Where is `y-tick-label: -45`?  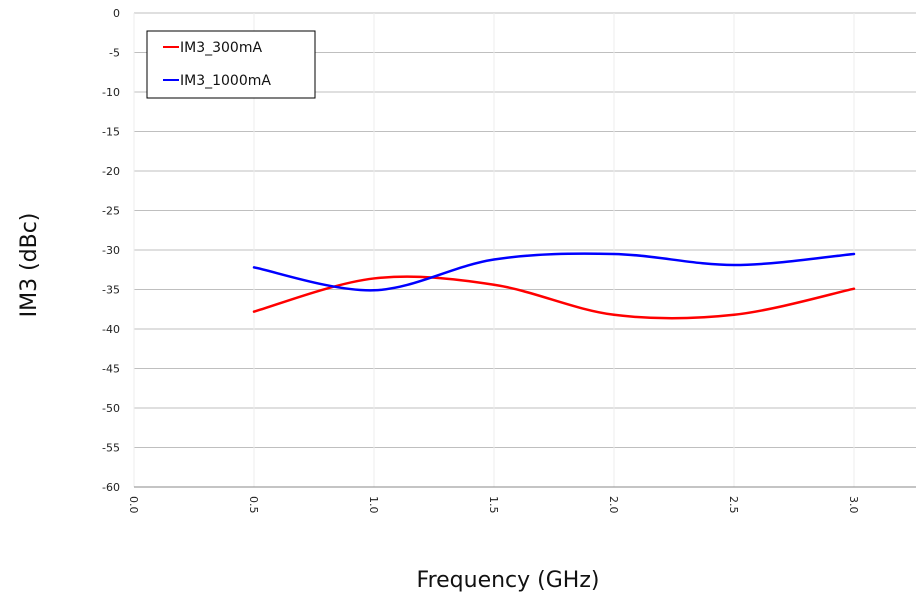 y-tick-label: -45 is located at coordinates (111, 369).